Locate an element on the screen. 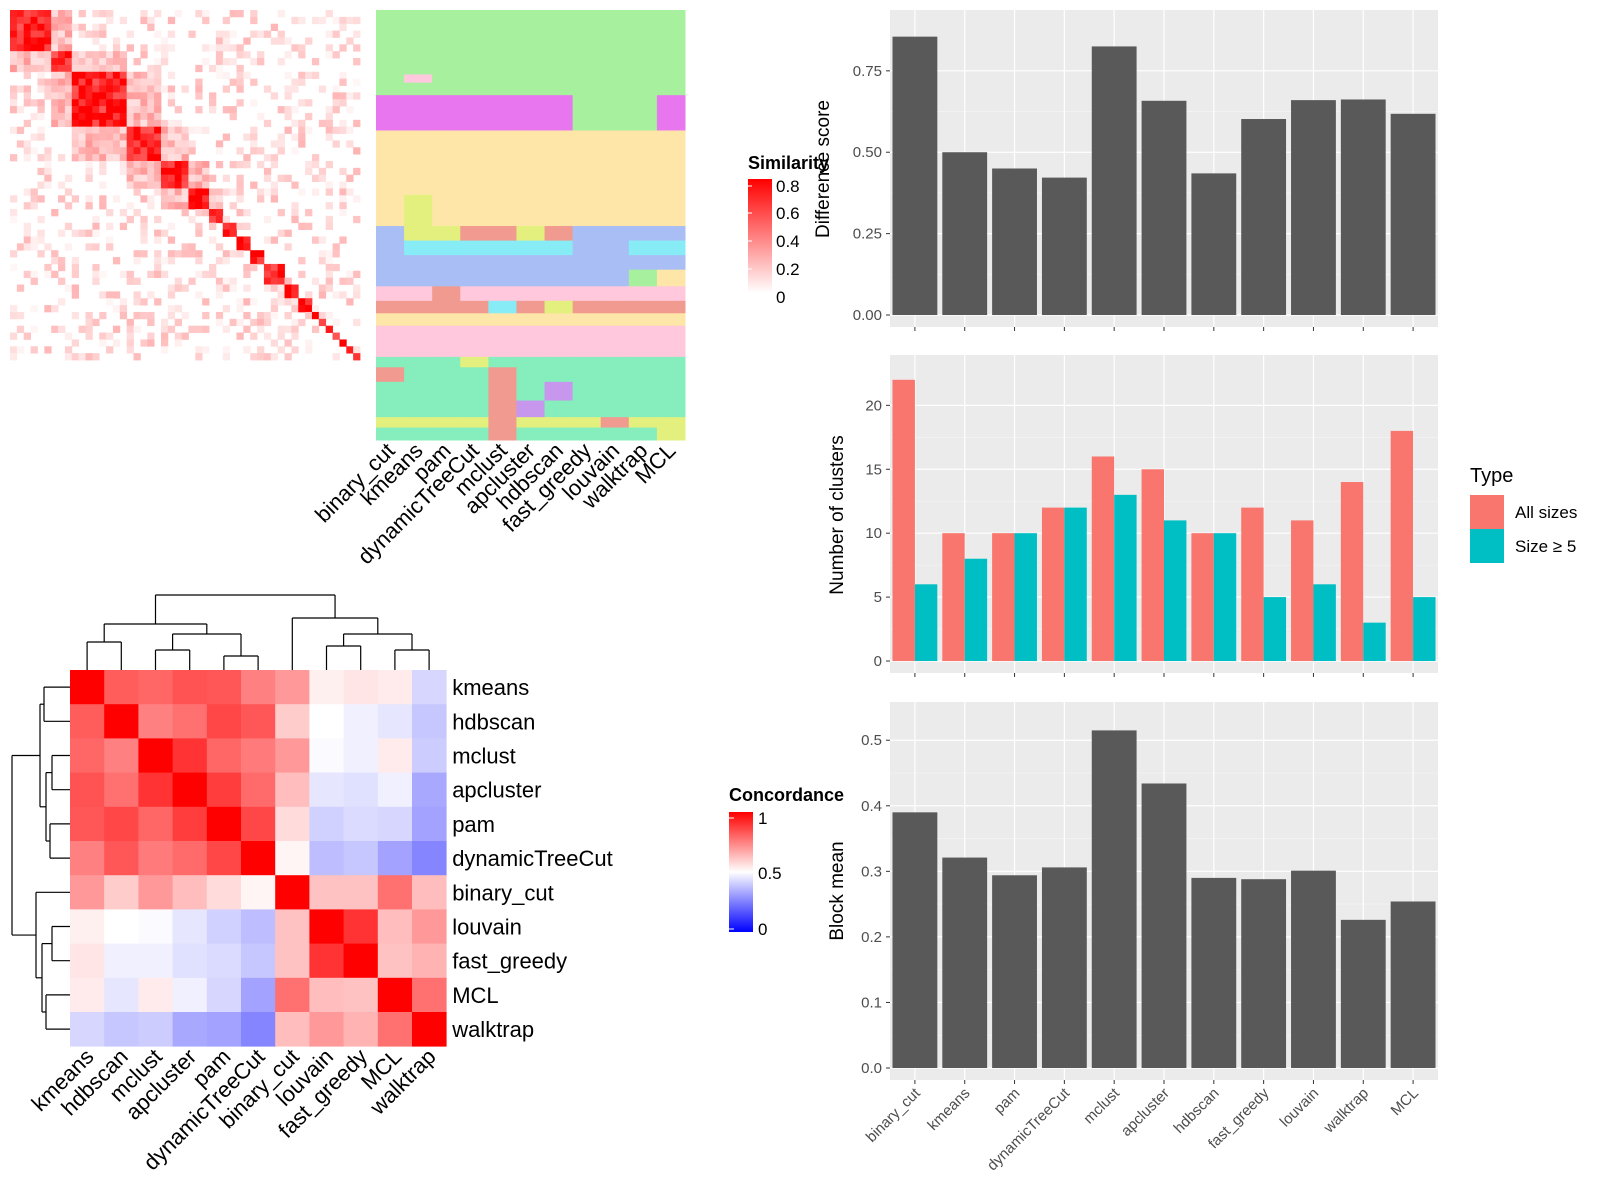 The image size is (1600, 1200). bar-x-tick-label: MCL is located at coordinates (1405, 1102).